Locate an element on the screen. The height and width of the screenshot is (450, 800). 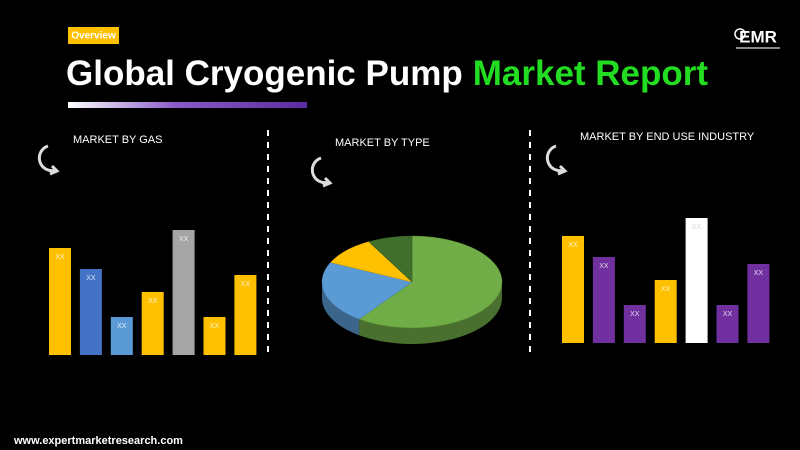
chart-title: MARKET BY GAS is located at coordinates (117, 140).